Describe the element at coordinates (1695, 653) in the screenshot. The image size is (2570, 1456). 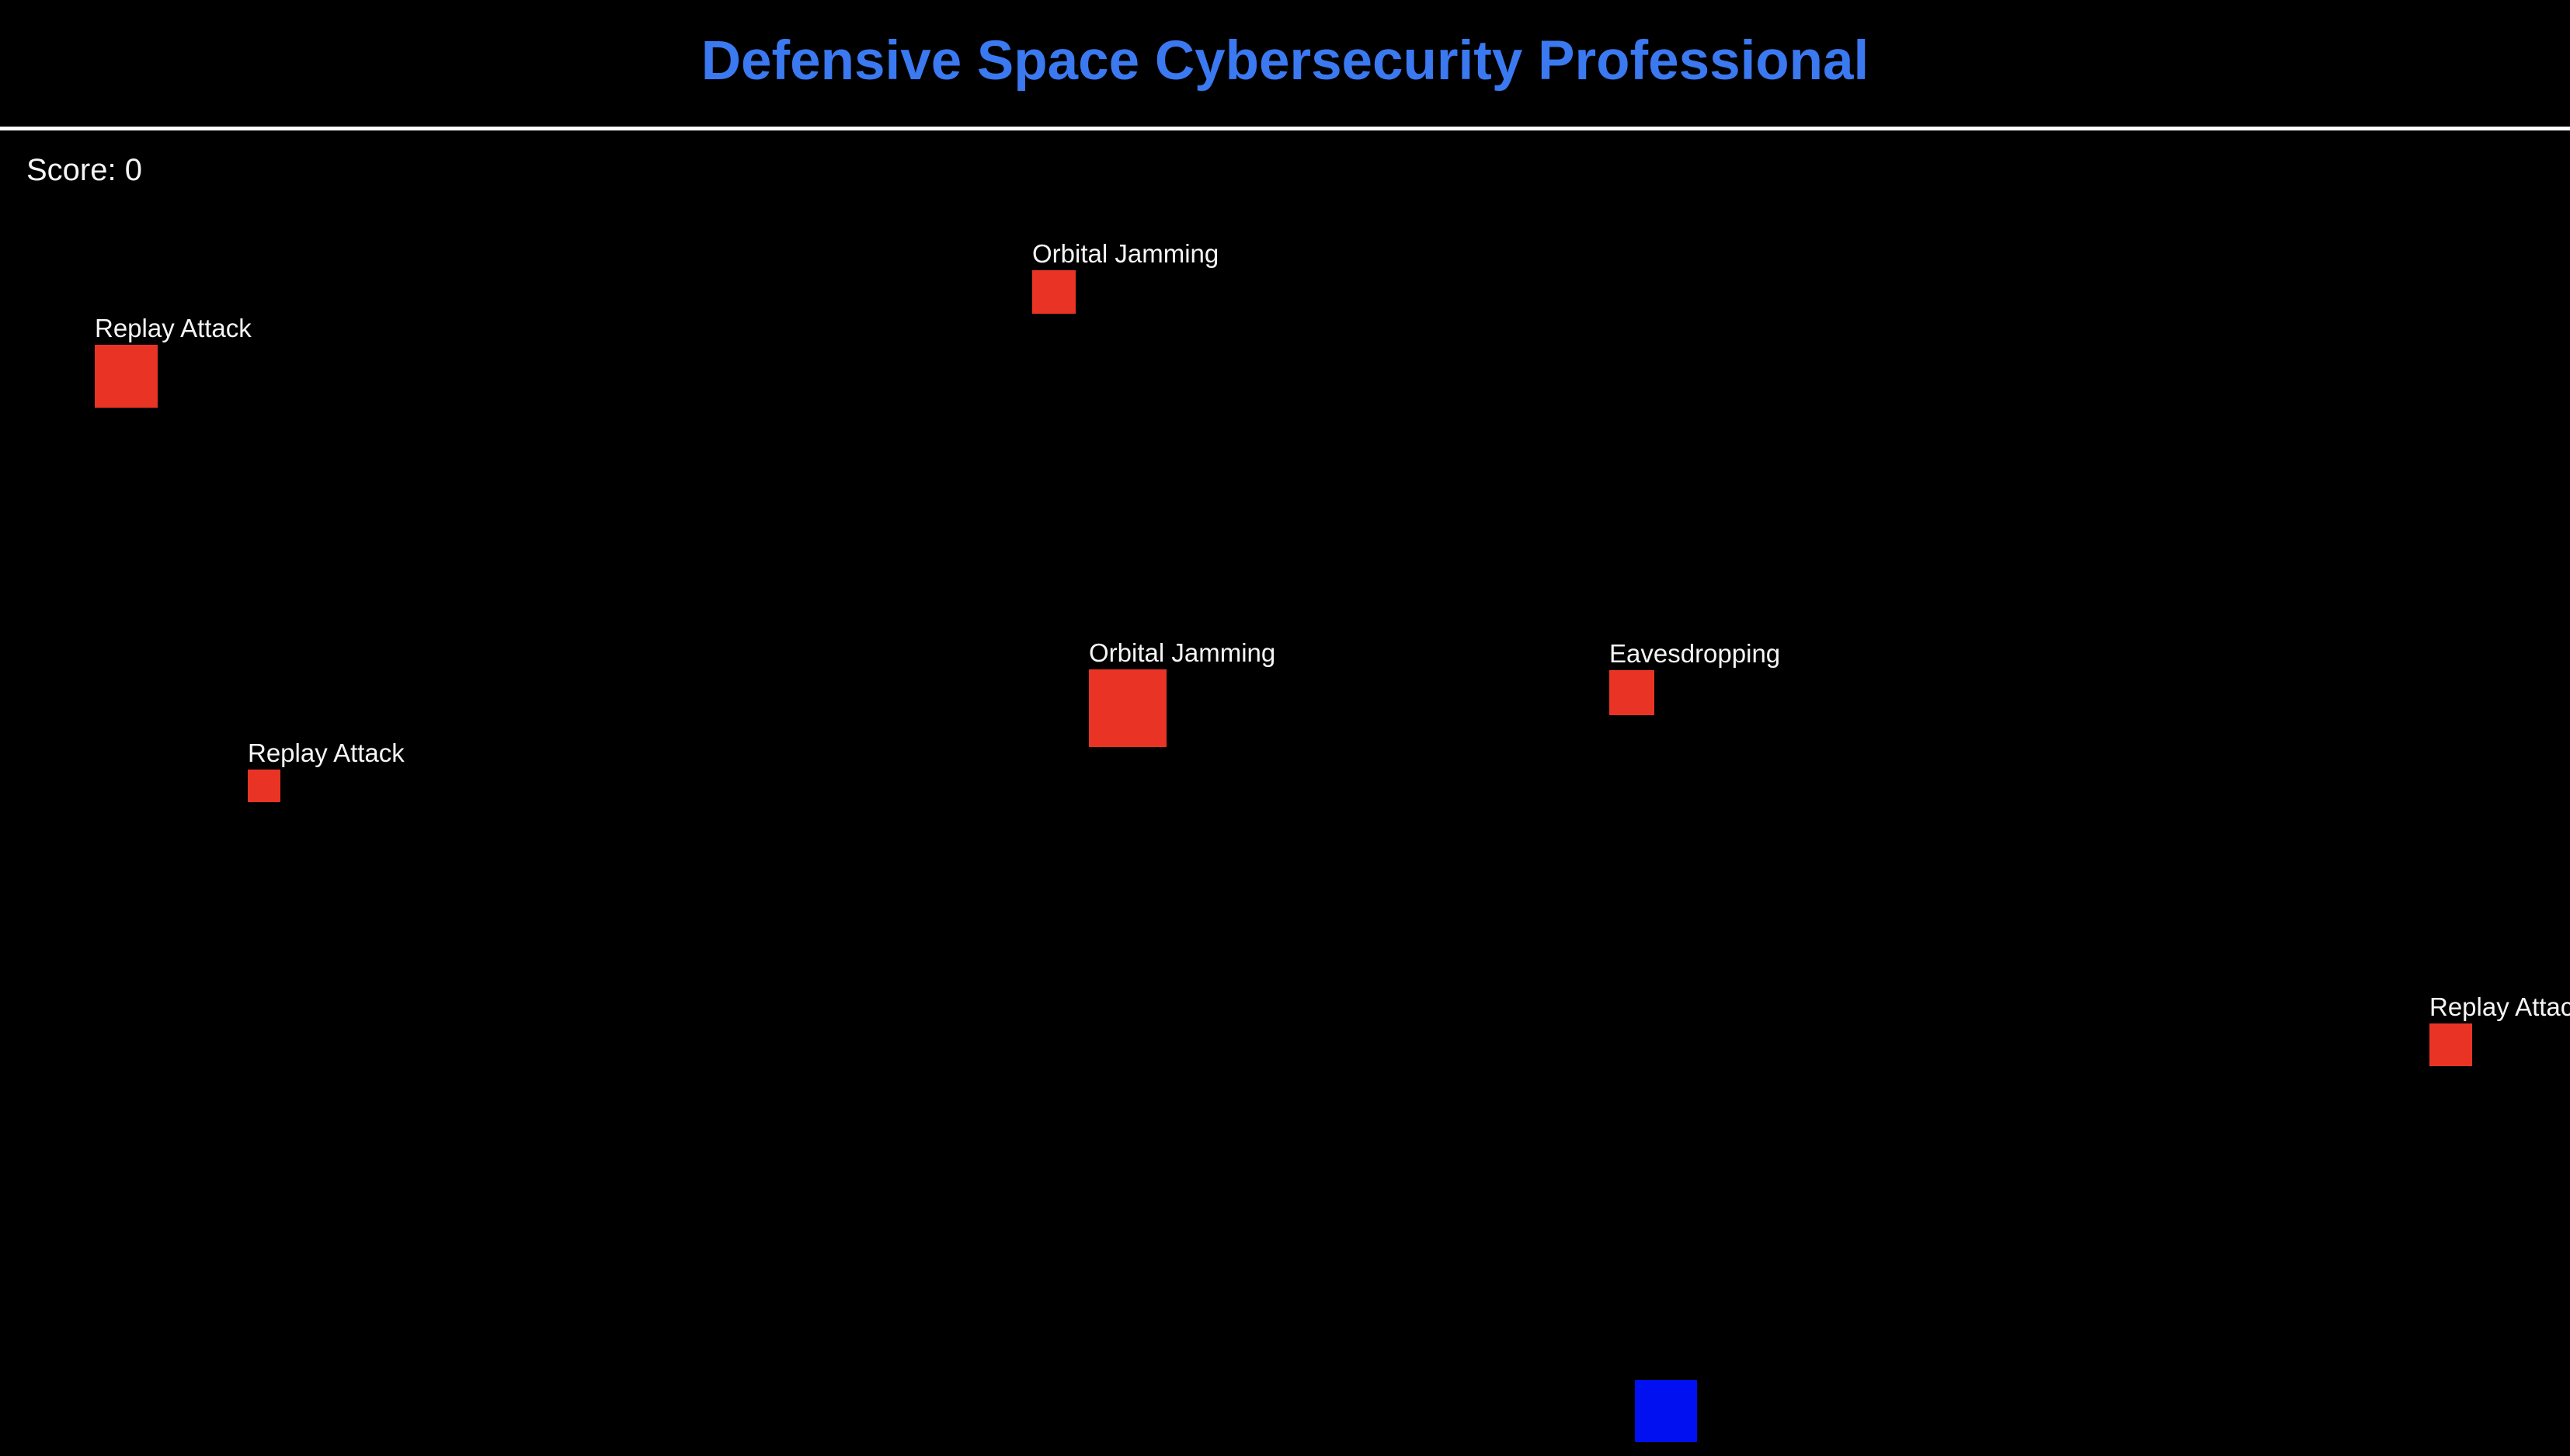
I see `threat-label: Eavesdropping` at that location.